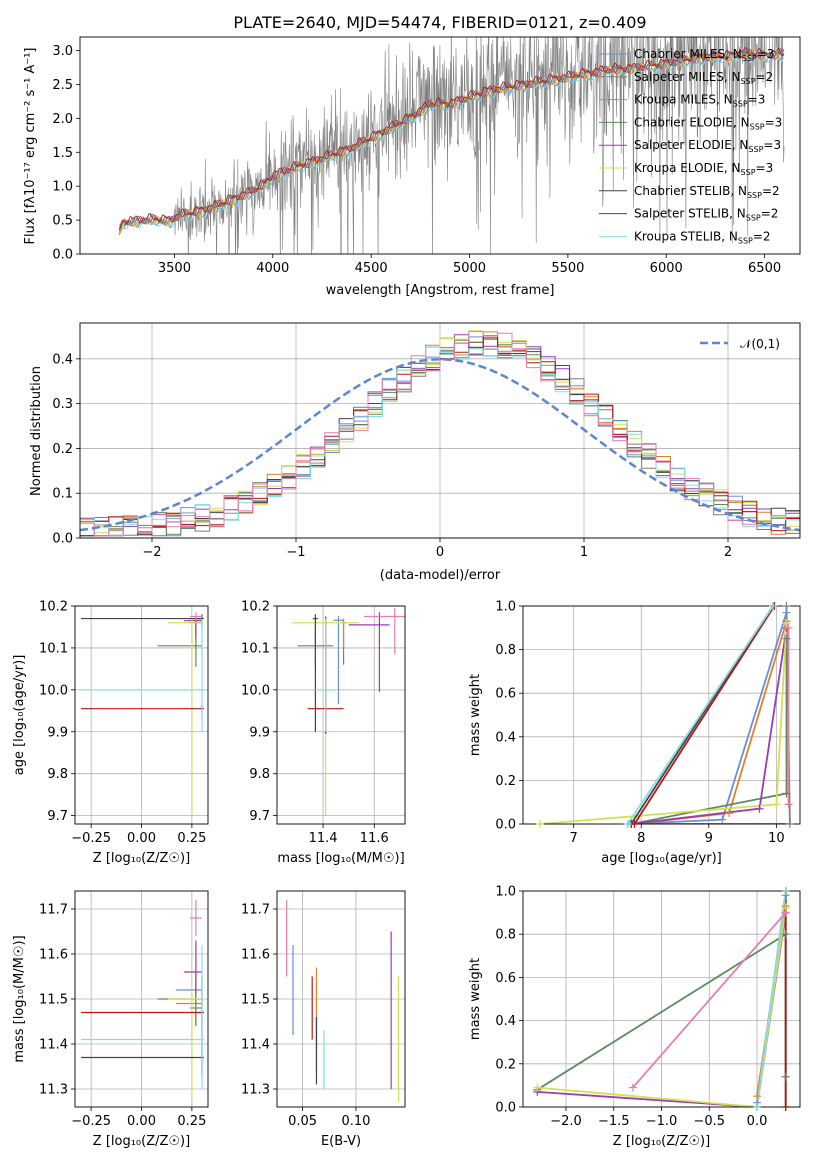 The height and width of the screenshot is (1170, 819). What do you see at coordinates (62, 404) in the screenshot?
I see `y-tick-label: 0.3` at bounding box center [62, 404].